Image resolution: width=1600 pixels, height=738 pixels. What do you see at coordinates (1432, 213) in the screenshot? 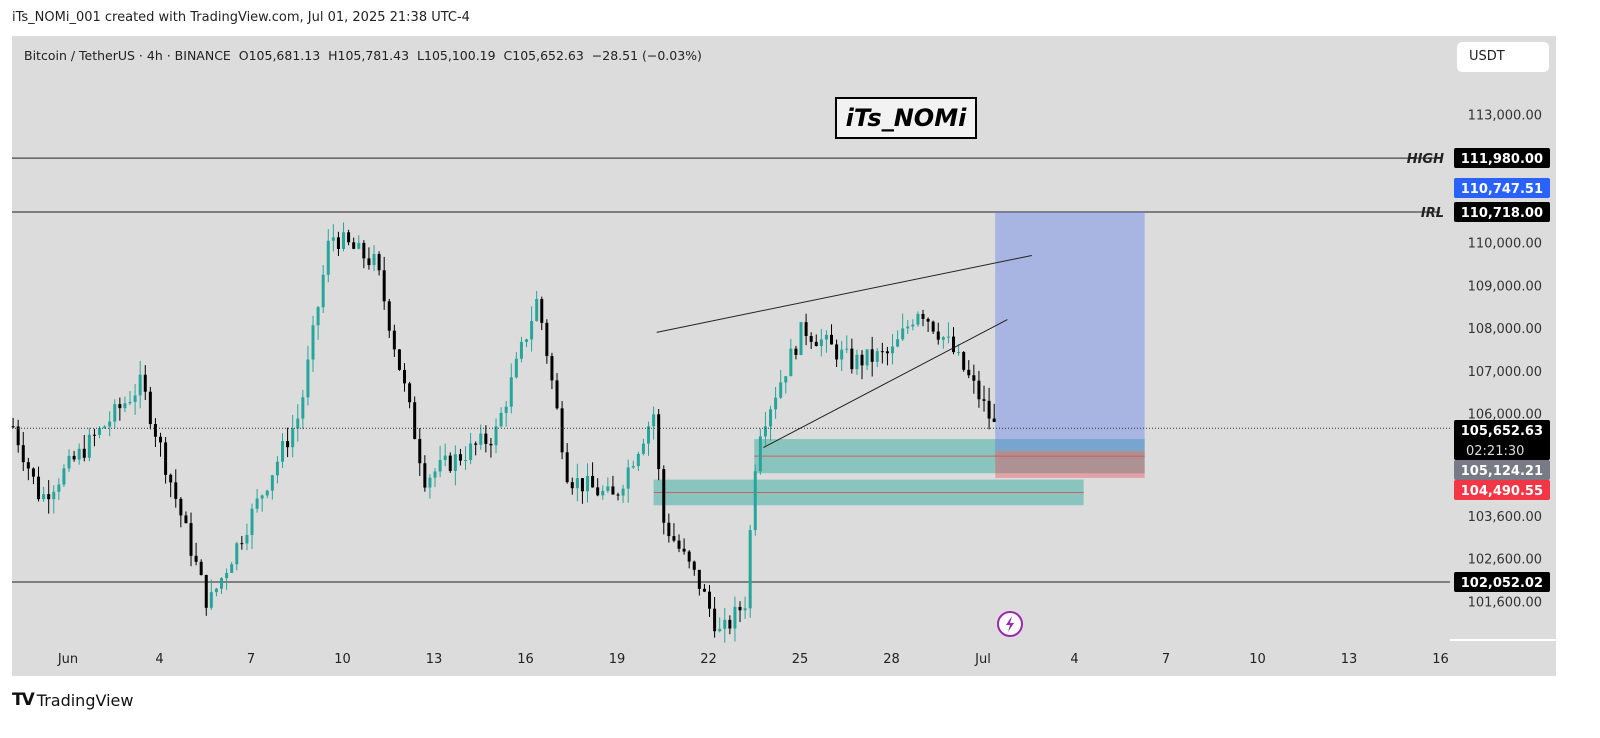
I see `level-label: IRL` at bounding box center [1432, 213].